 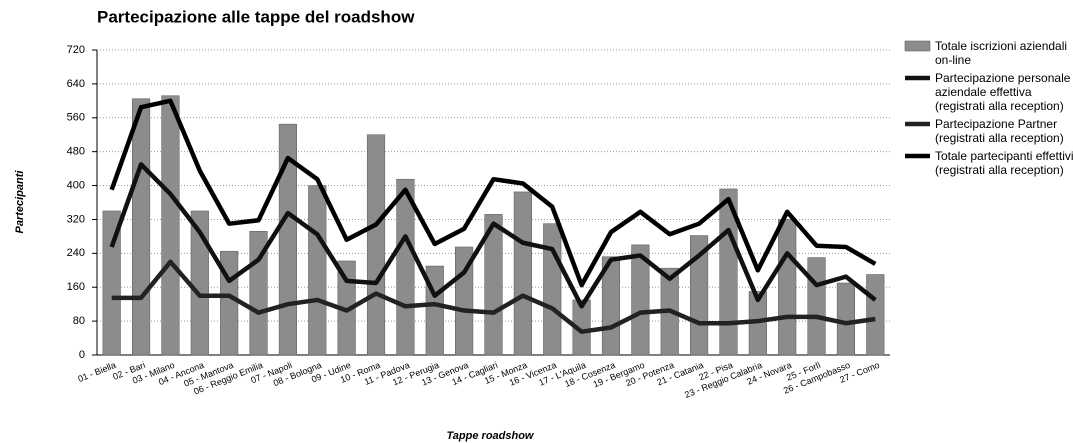 What do you see at coordinates (1001, 53) in the screenshot?
I see `legend-label: Totale iscrizioni aziendali on-line` at bounding box center [1001, 53].